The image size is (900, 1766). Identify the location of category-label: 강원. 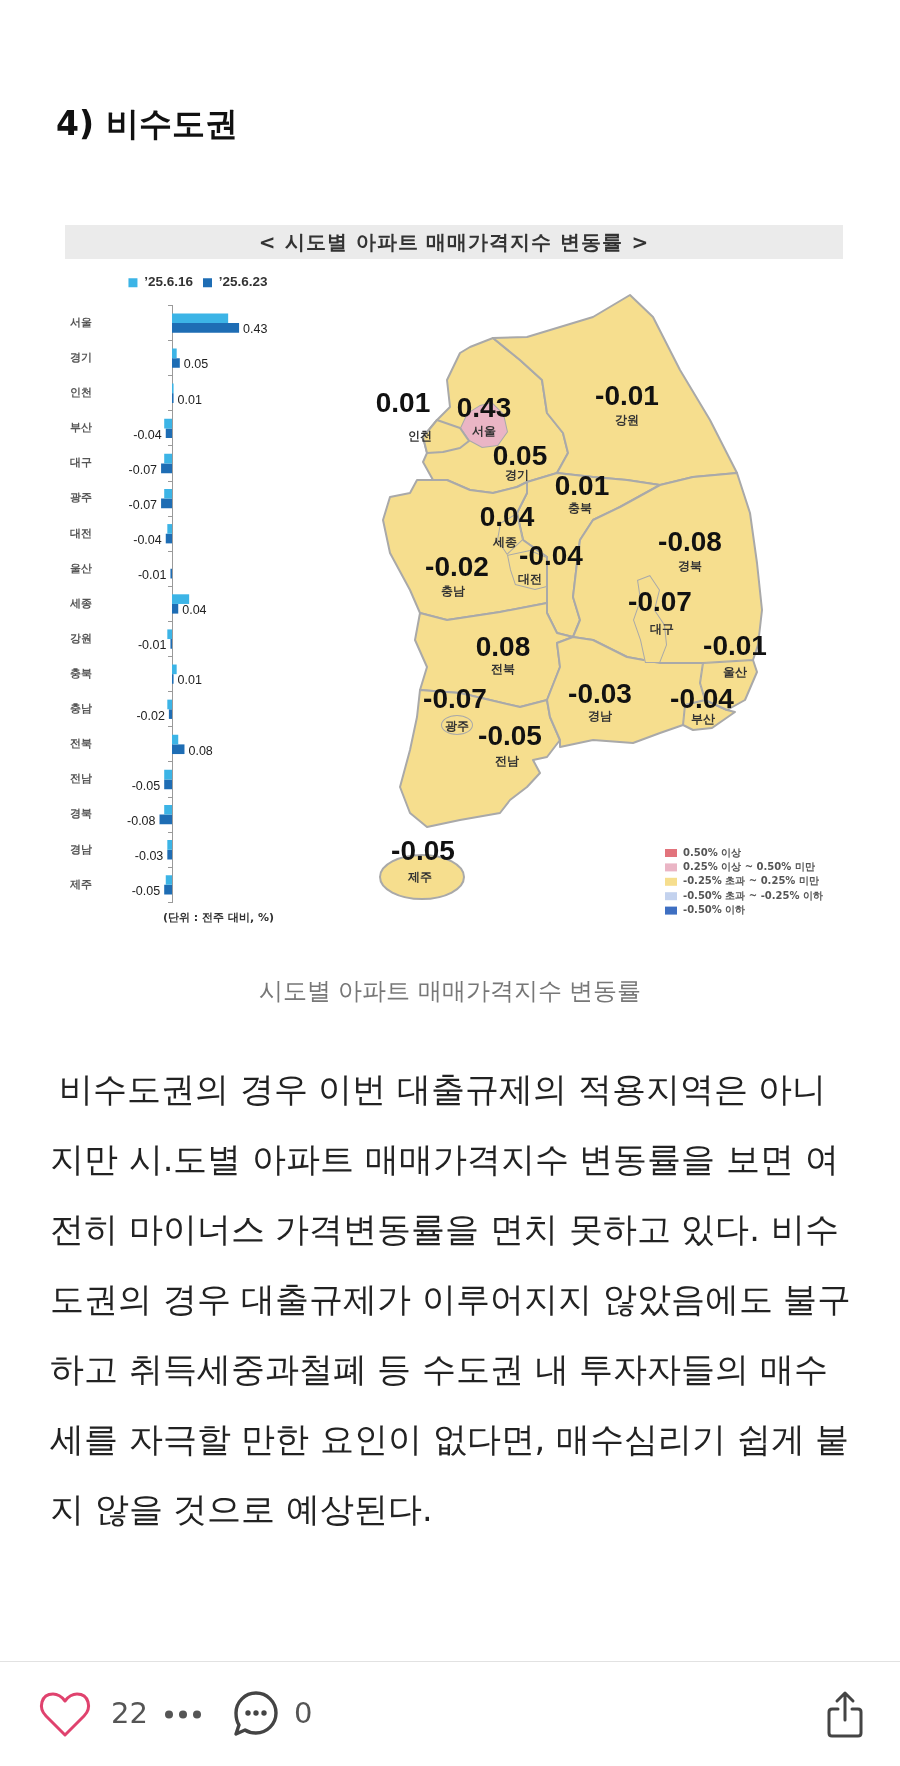
(627, 420).